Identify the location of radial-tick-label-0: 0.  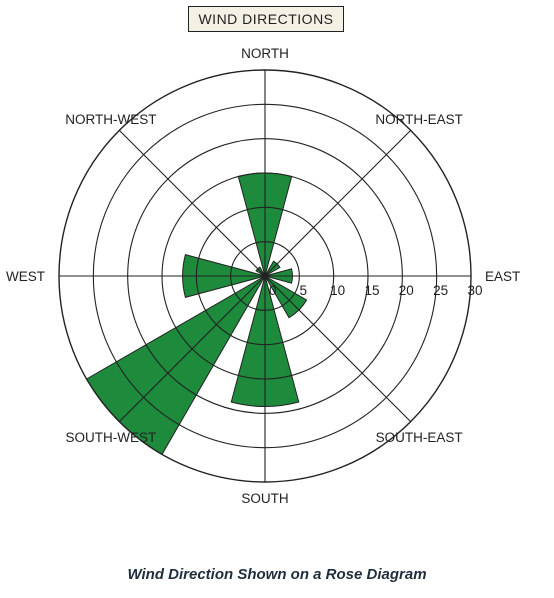
(273, 290).